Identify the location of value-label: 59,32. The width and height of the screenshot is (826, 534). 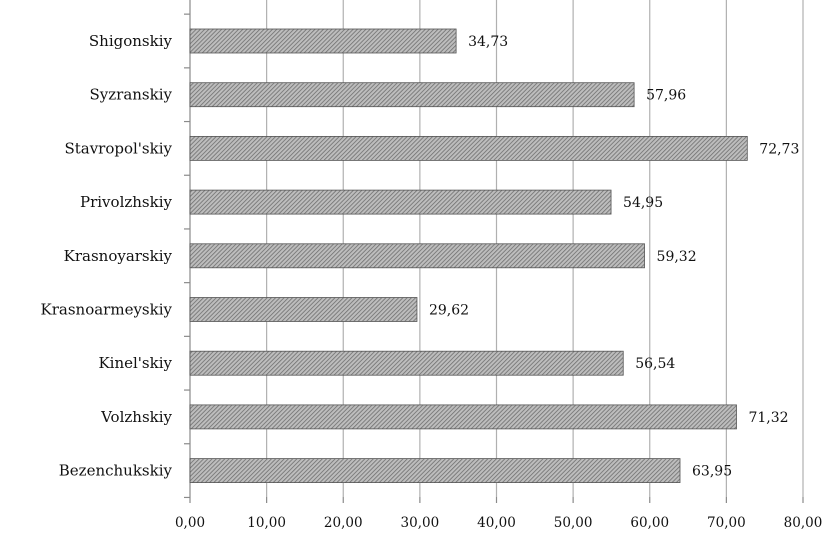
(677, 257).